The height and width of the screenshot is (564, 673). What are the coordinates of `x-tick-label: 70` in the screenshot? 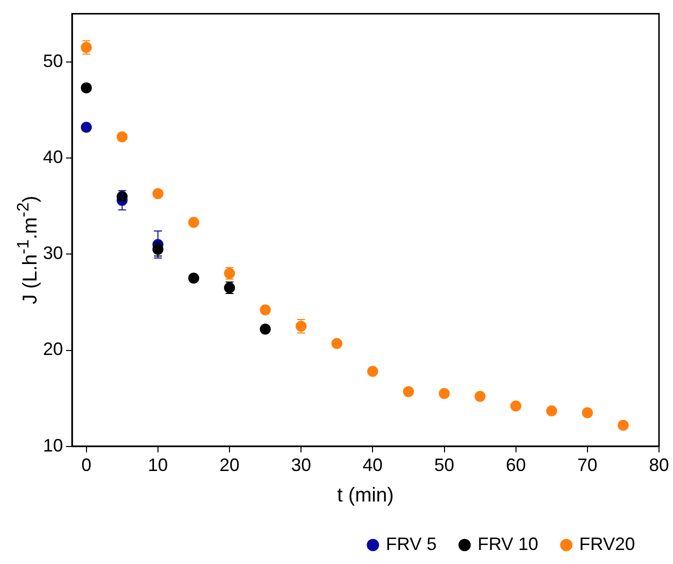 It's located at (587, 465).